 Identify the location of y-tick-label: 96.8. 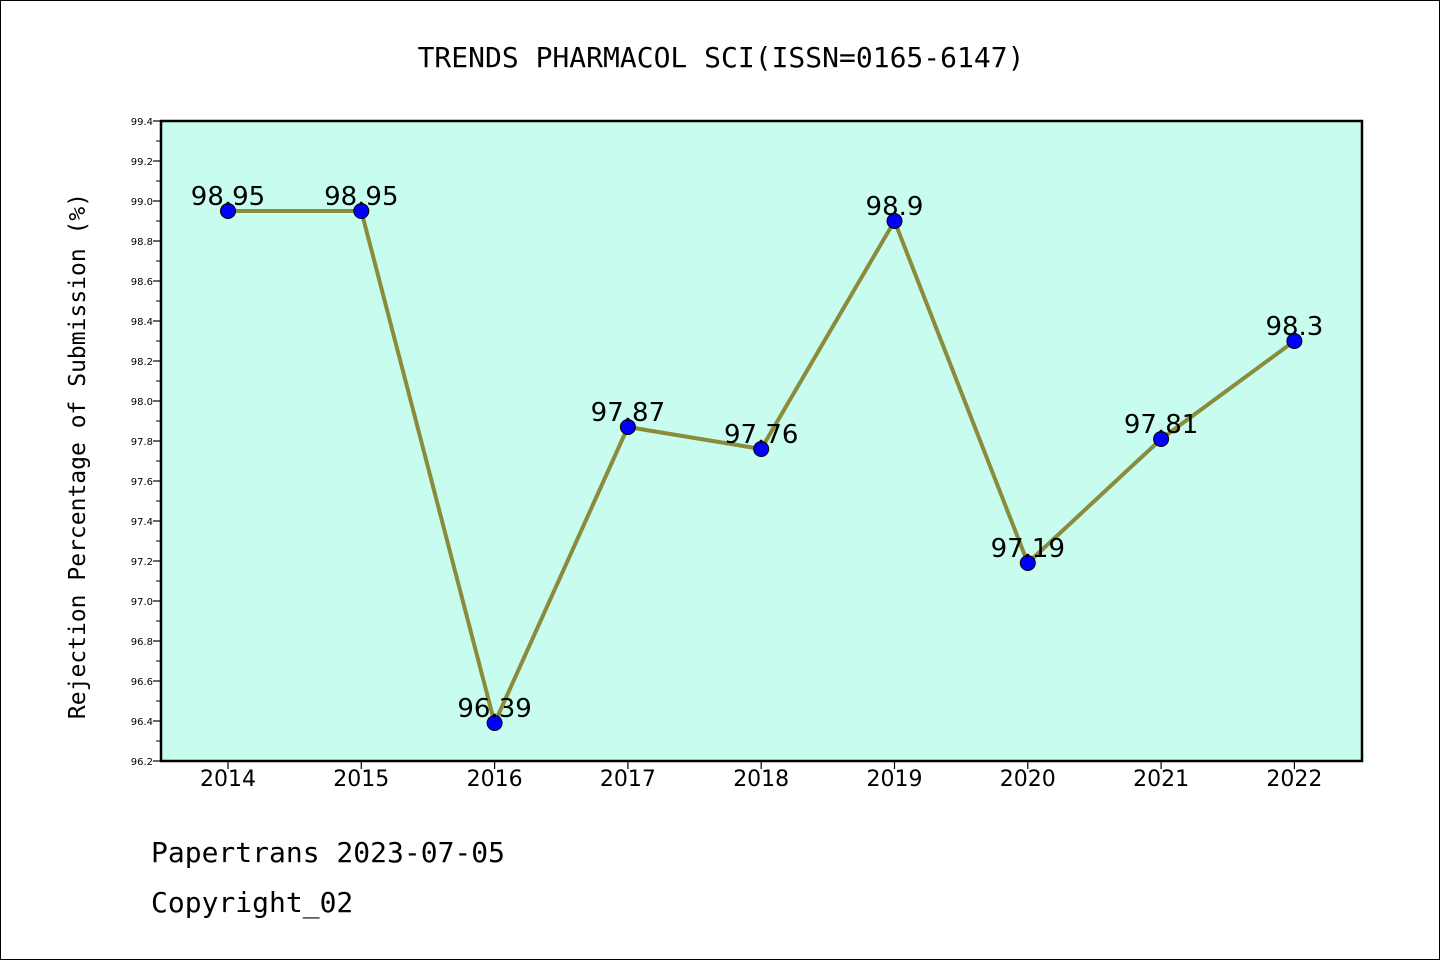
(142, 642).